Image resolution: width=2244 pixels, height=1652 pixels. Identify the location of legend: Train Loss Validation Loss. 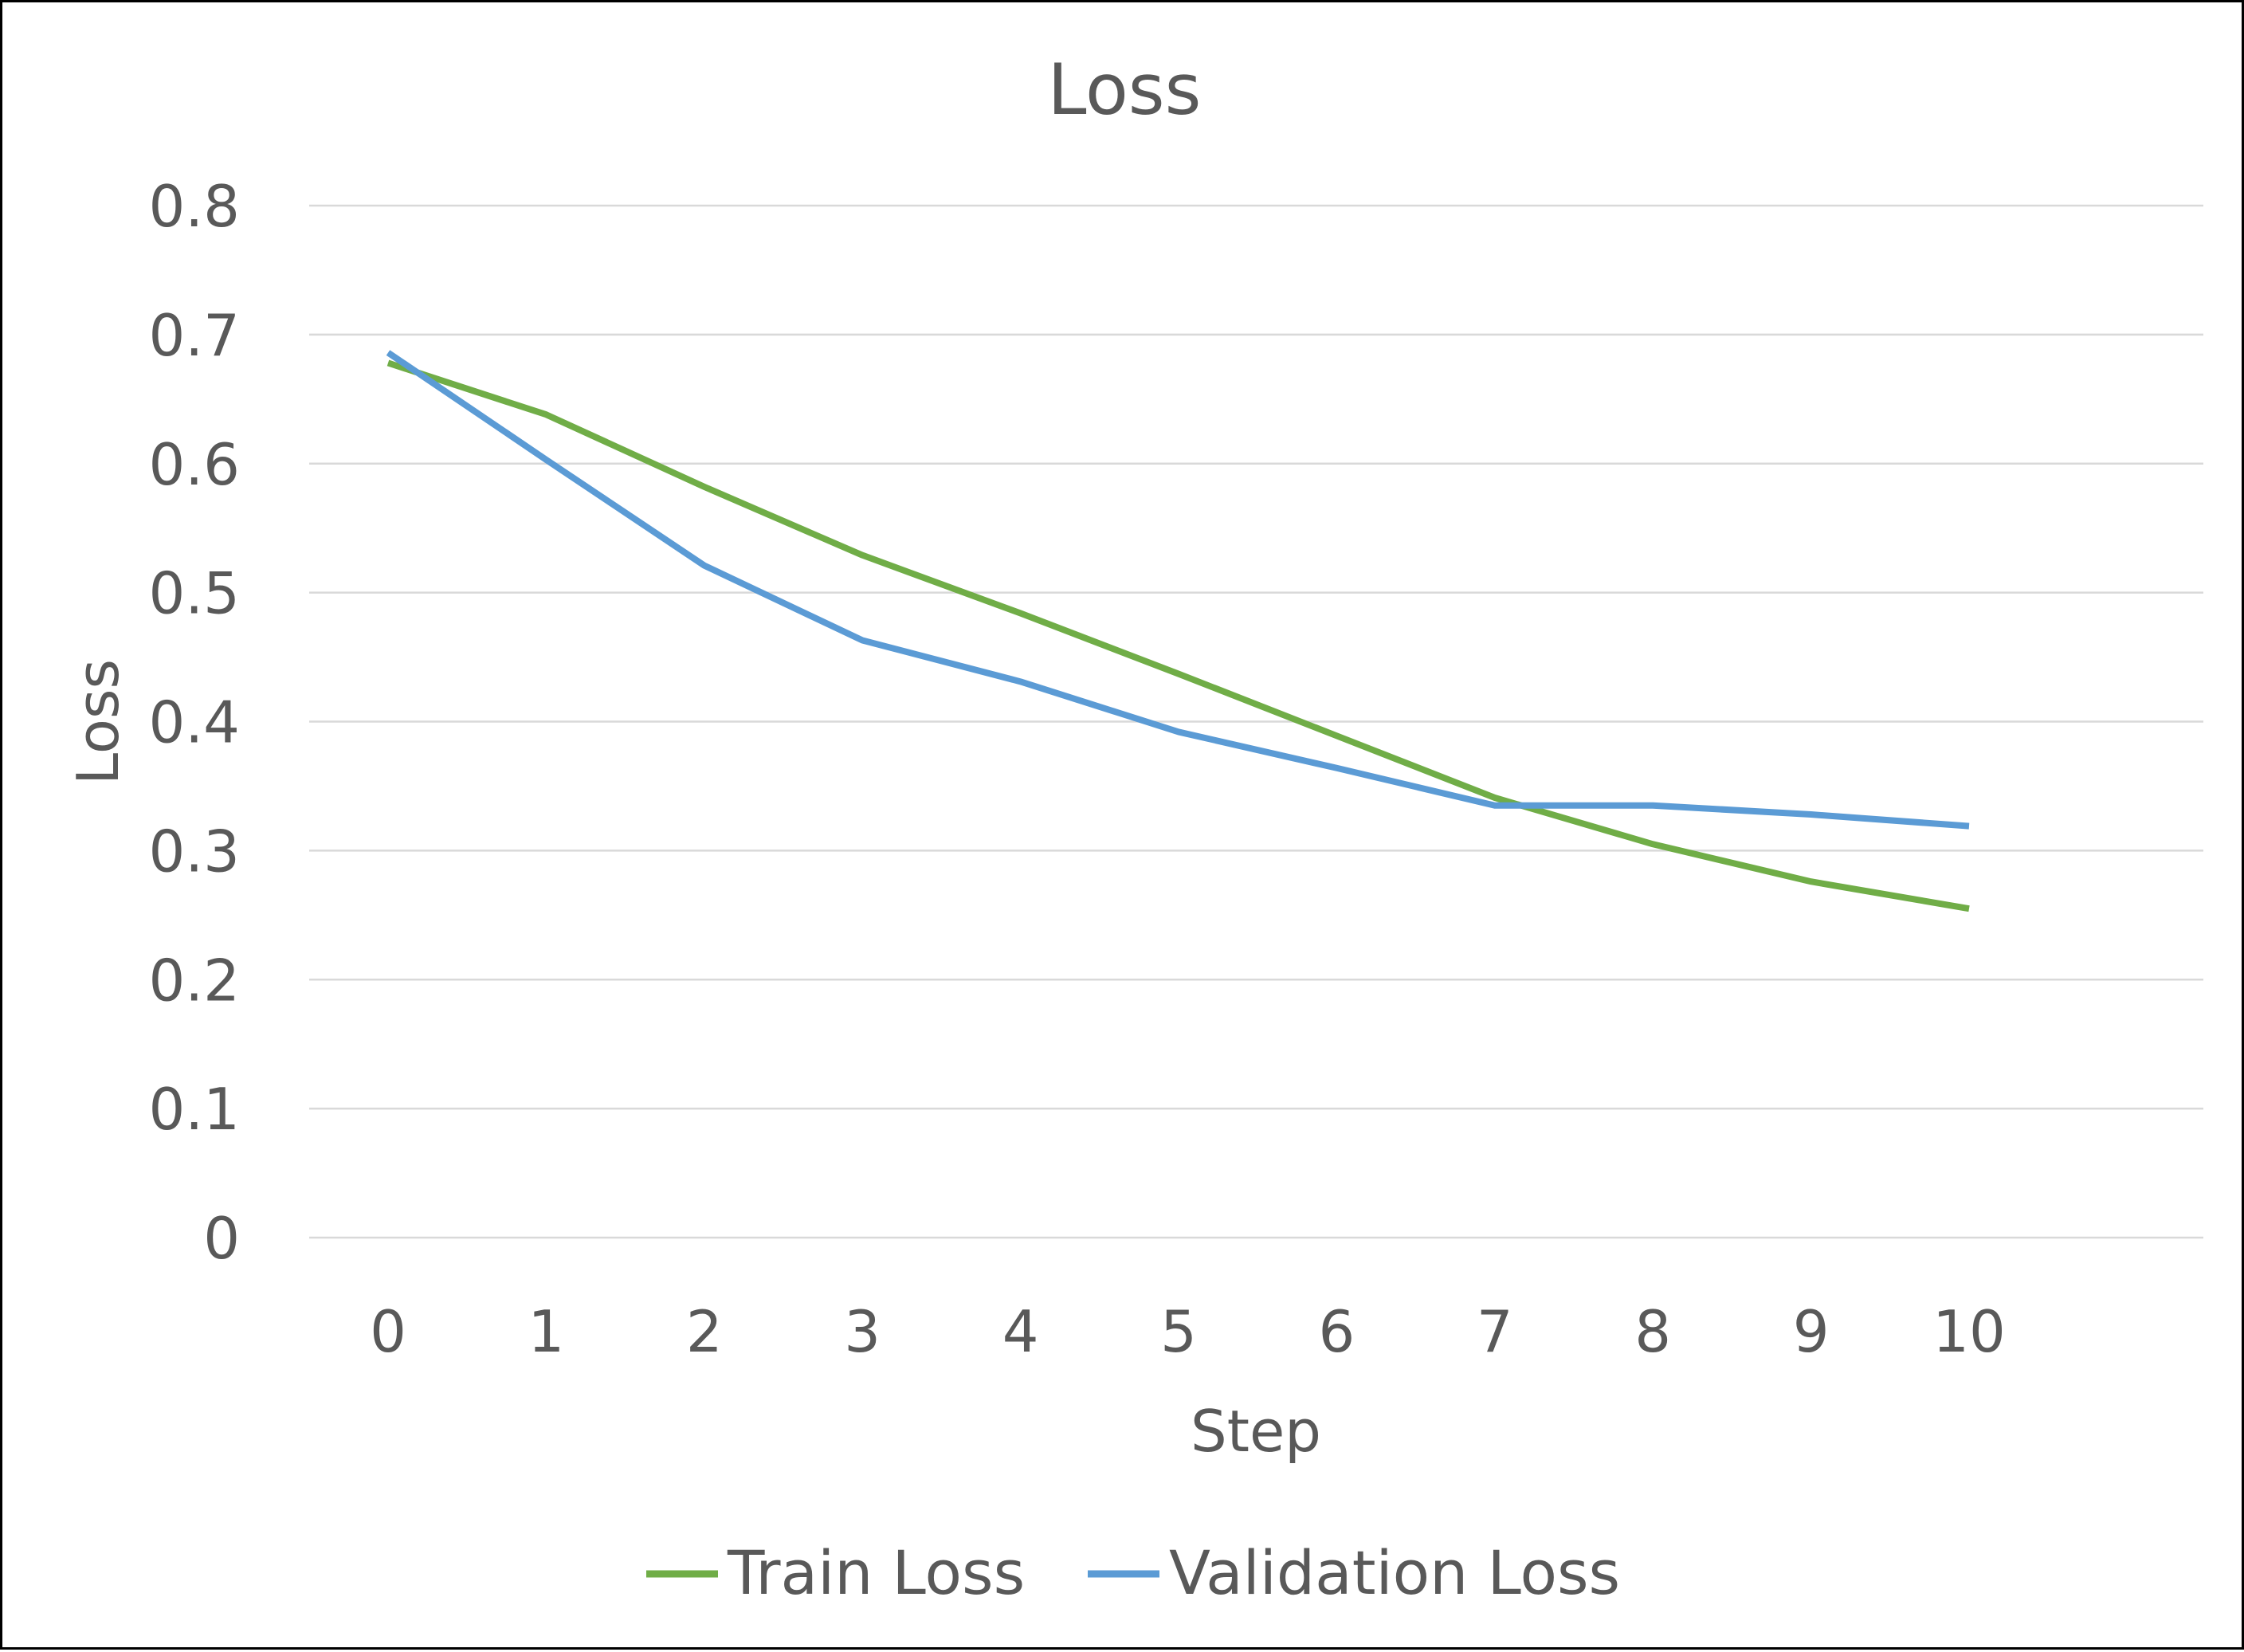
(1133, 1572).